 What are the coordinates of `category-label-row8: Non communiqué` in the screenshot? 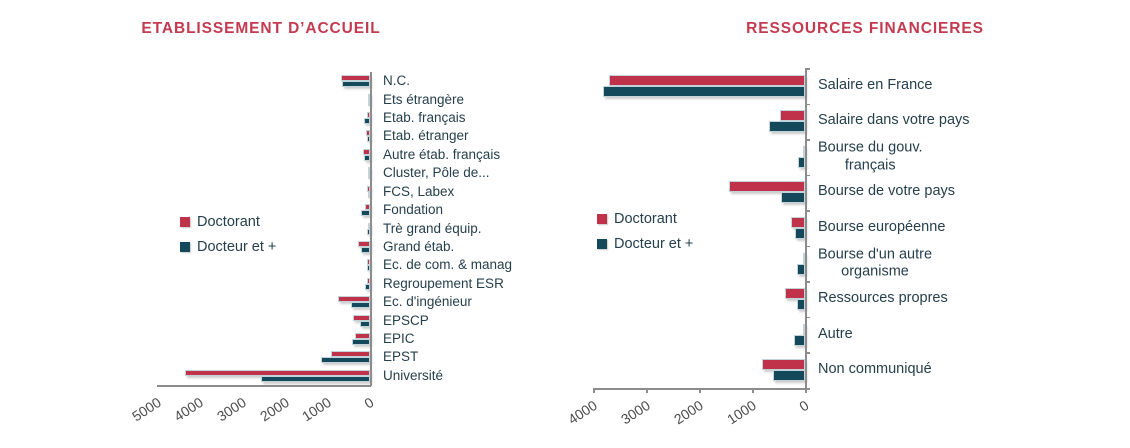 It's located at (875, 369).